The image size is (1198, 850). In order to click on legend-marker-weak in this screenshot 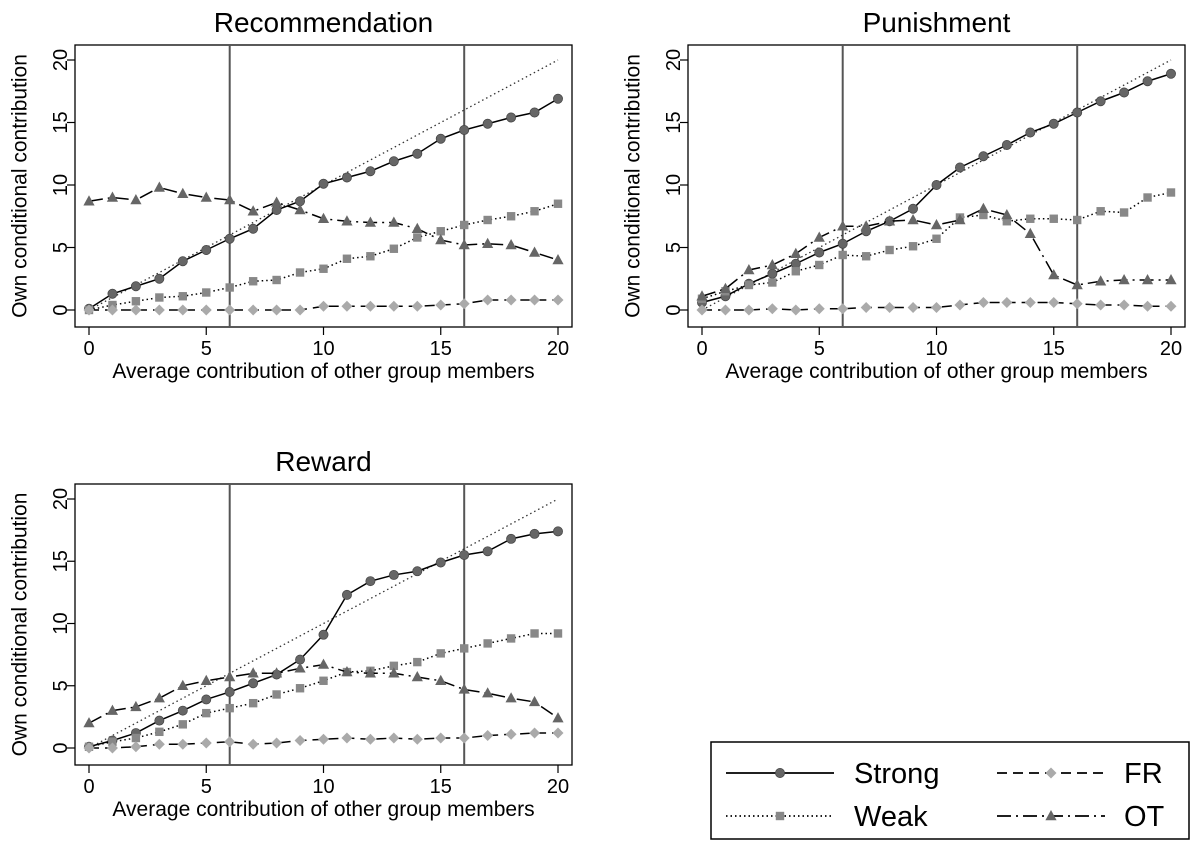, I will do `click(780, 816)`.